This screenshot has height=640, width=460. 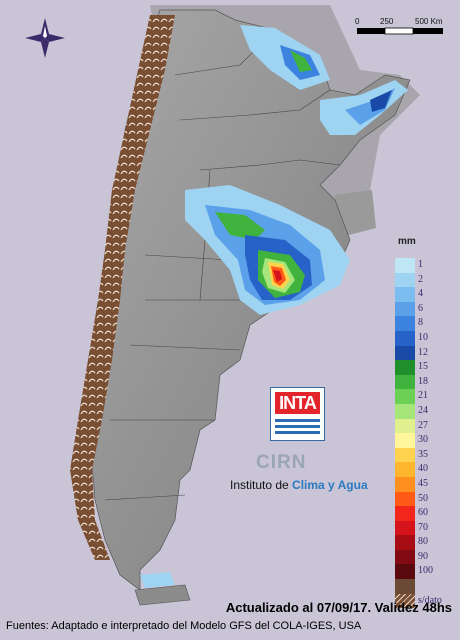 I want to click on legend-label: 6, so click(x=420, y=308).